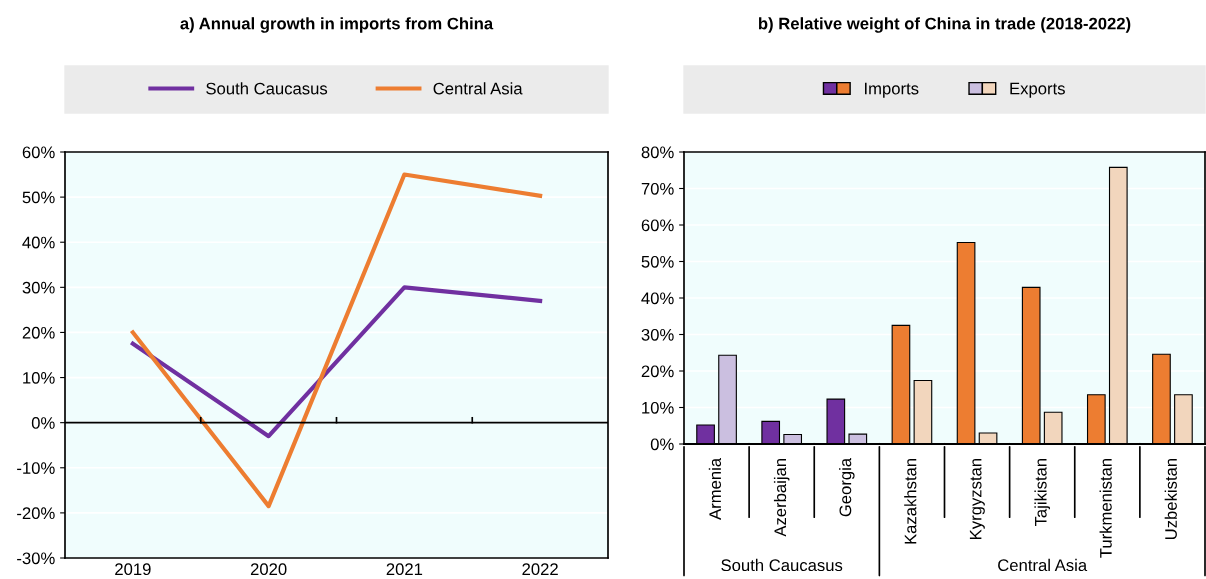 This screenshot has height=579, width=1206. I want to click on chart-title: a) Annual growth in imports from China, so click(337, 25).